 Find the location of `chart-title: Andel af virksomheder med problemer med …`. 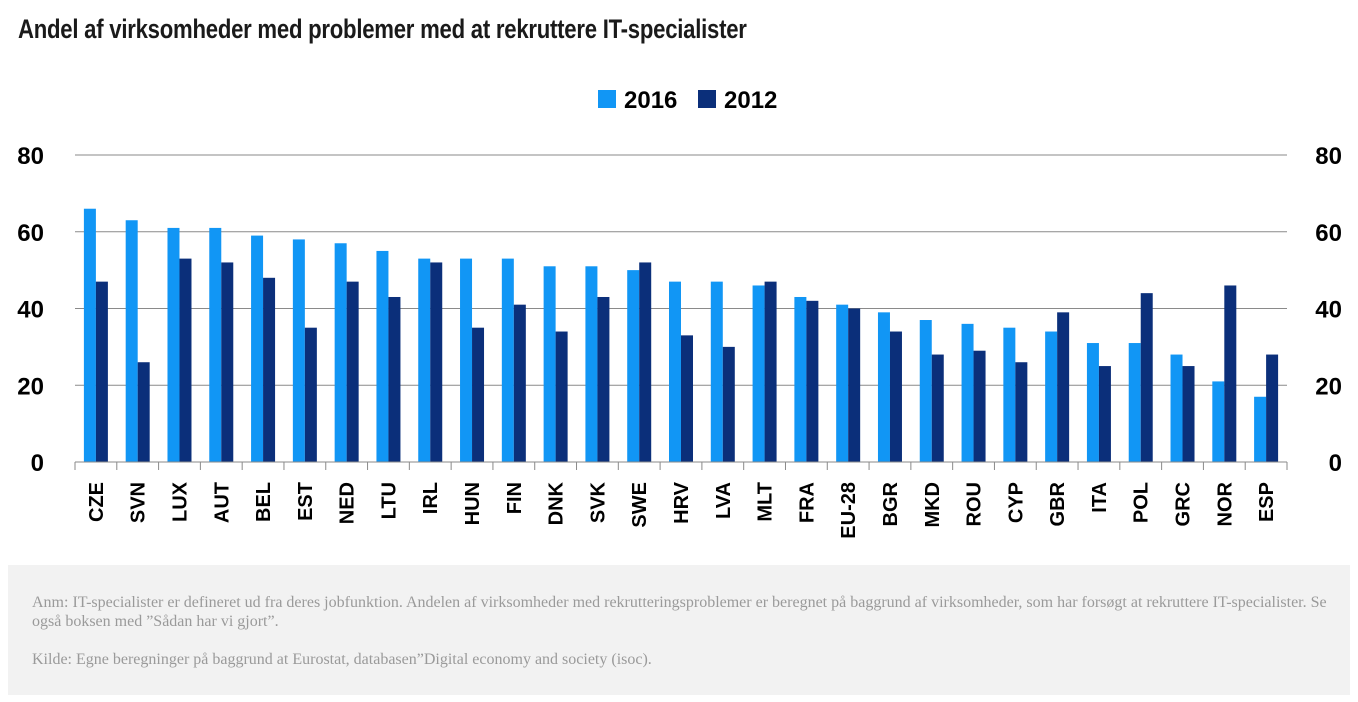

chart-title: Andel af virksomheder med problemer med … is located at coordinates (382, 29).